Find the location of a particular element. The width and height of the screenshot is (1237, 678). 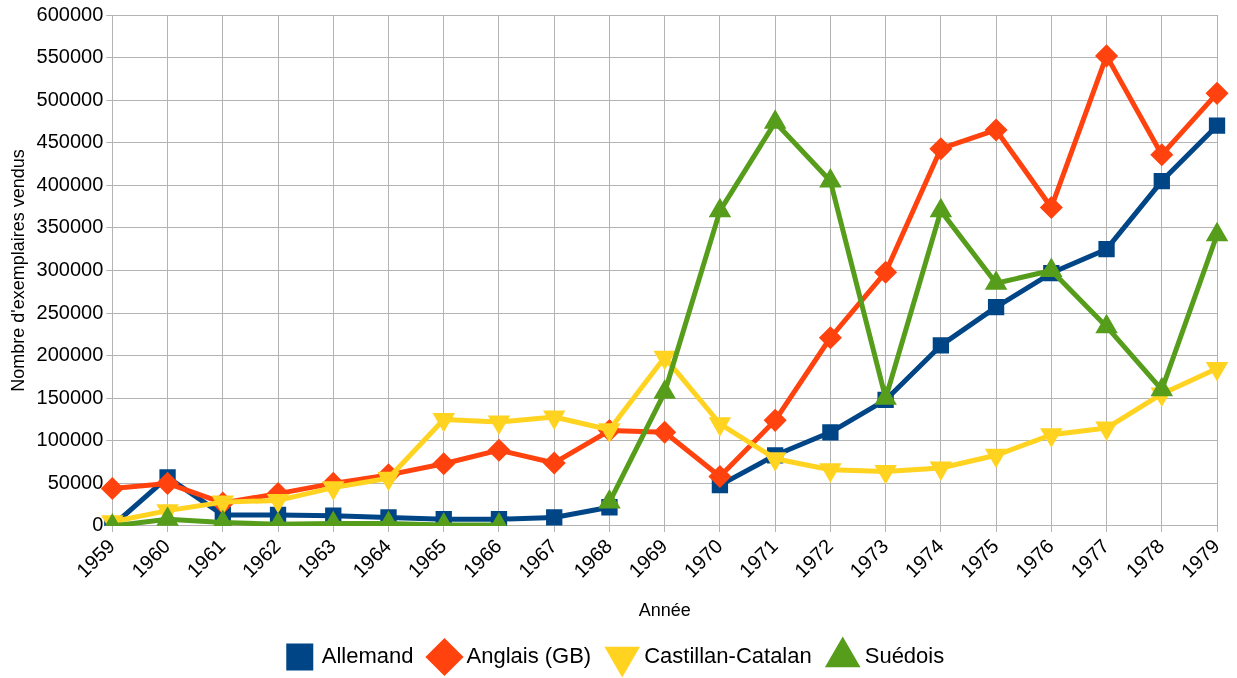

y-tick-label: 250000 is located at coordinates (70, 311).